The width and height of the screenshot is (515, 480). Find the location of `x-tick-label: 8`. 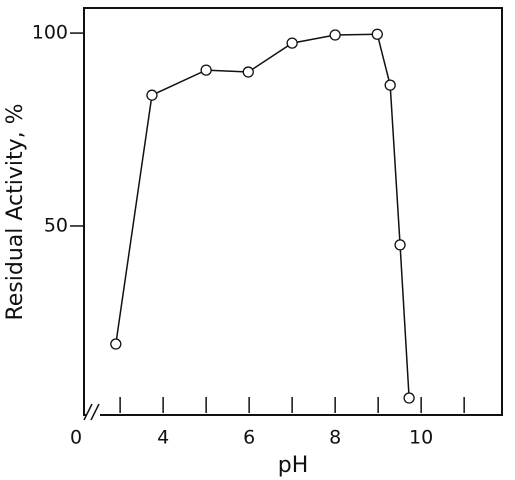

x-tick-label: 8 is located at coordinates (335, 438).